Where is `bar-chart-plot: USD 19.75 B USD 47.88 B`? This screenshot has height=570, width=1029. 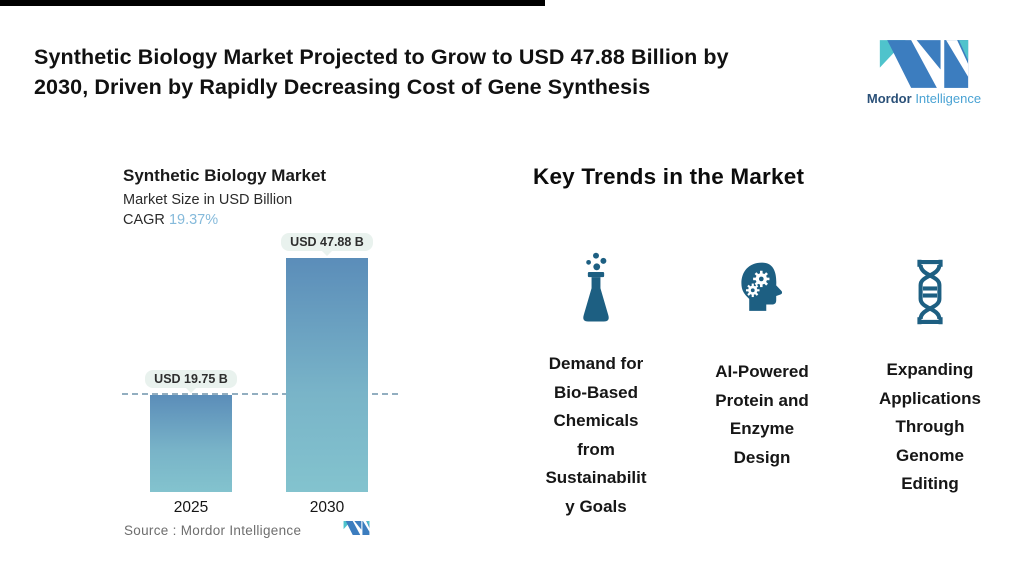 bar-chart-plot: USD 19.75 B USD 47.88 B is located at coordinates (259, 361).